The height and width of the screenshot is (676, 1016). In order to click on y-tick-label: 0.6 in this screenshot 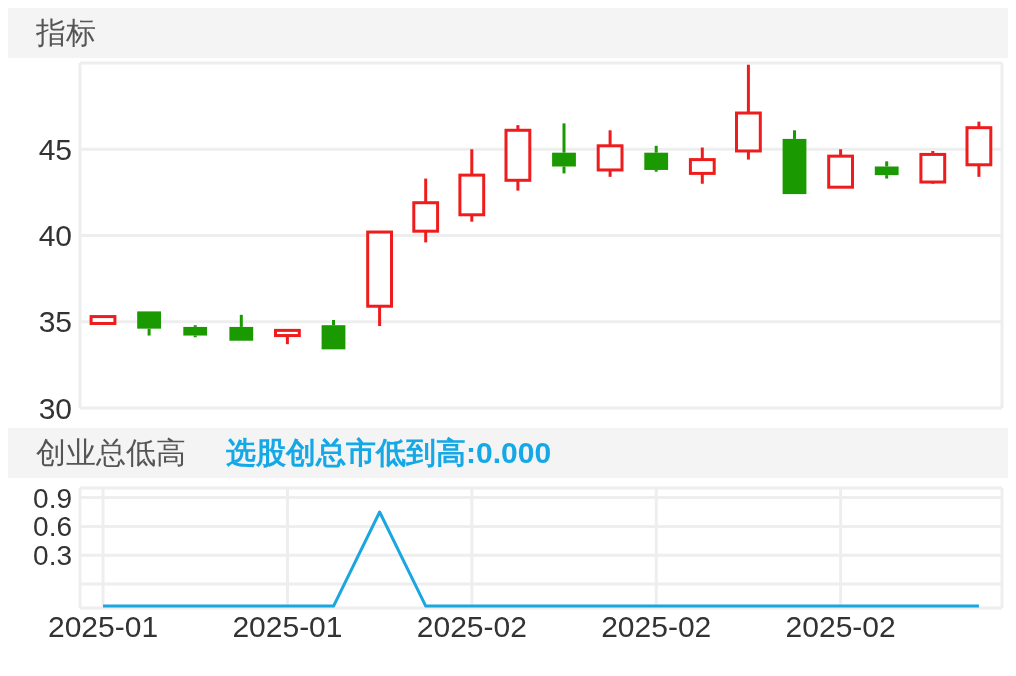, I will do `click(52, 527)`.